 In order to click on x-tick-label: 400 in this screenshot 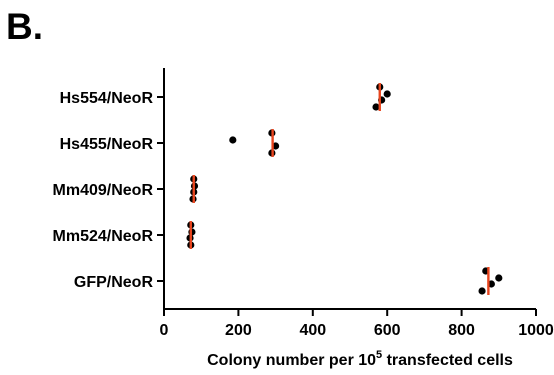, I will do `click(312, 330)`.